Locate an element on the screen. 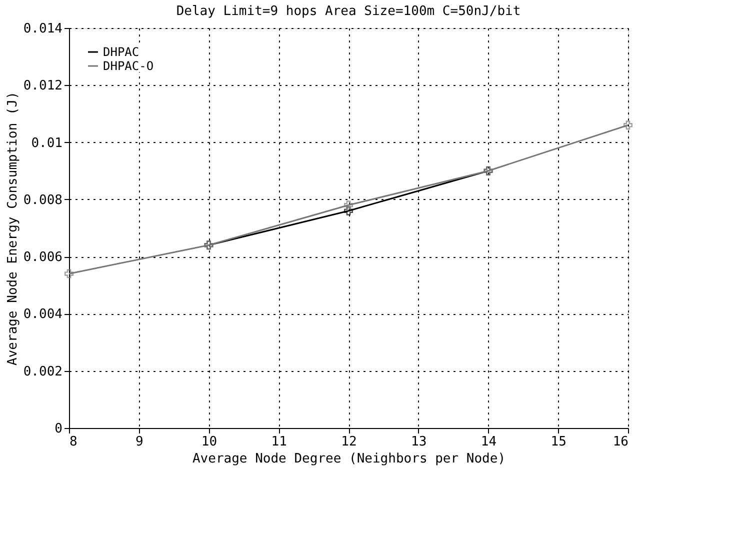 The image size is (735, 554). y-tick-label: 0.014 is located at coordinates (43, 29).